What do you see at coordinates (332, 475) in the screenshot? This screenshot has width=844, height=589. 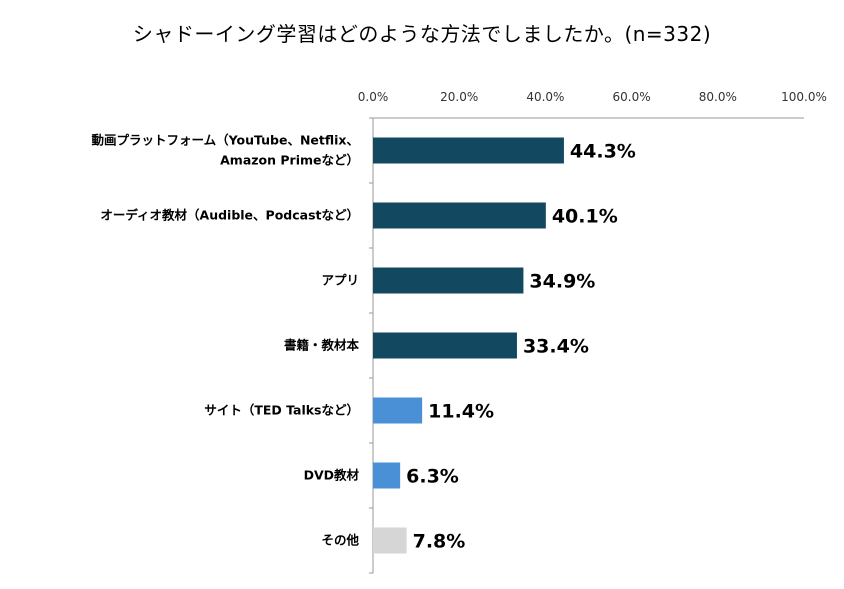 I see `category-label: DVD教材` at bounding box center [332, 475].